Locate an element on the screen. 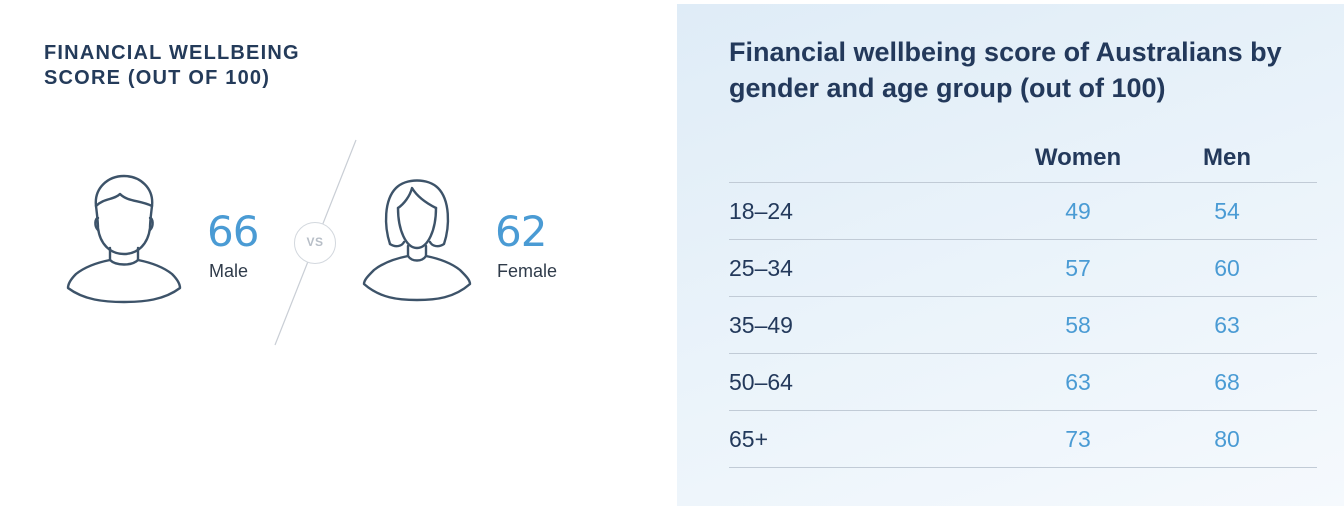  male-person-icon is located at coordinates (124, 237).